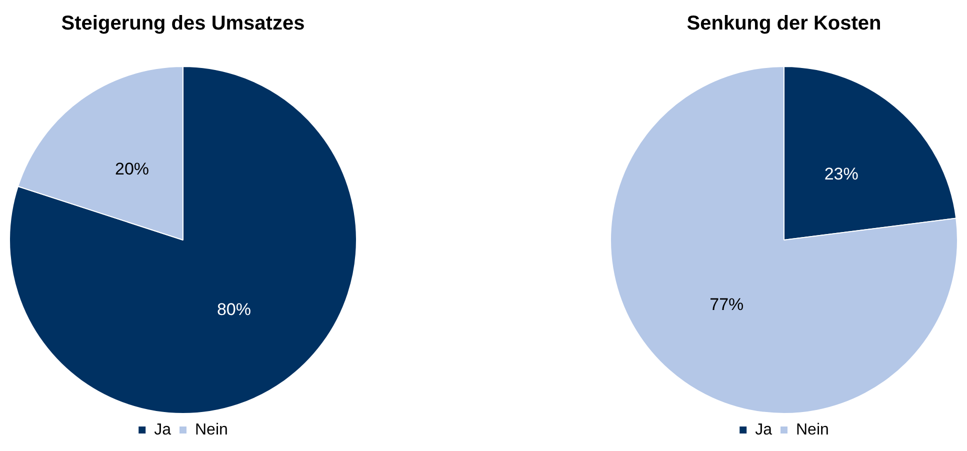  Describe the element at coordinates (234, 309) in the screenshot. I see `data-label: 80%` at that location.